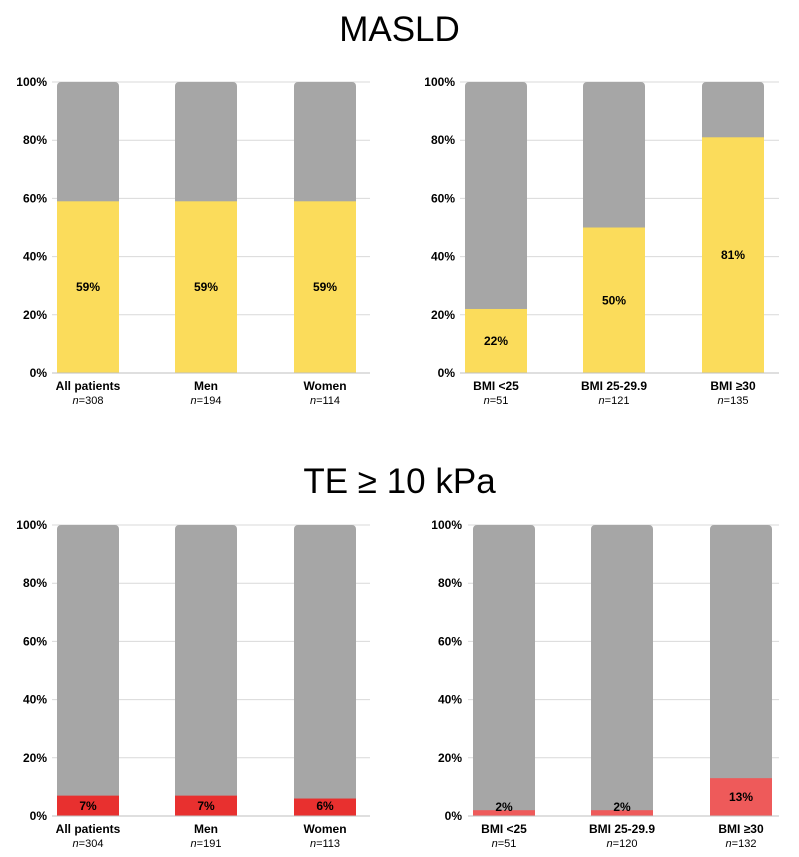 The height and width of the screenshot is (857, 799). I want to click on n-label: n=120, so click(622, 844).